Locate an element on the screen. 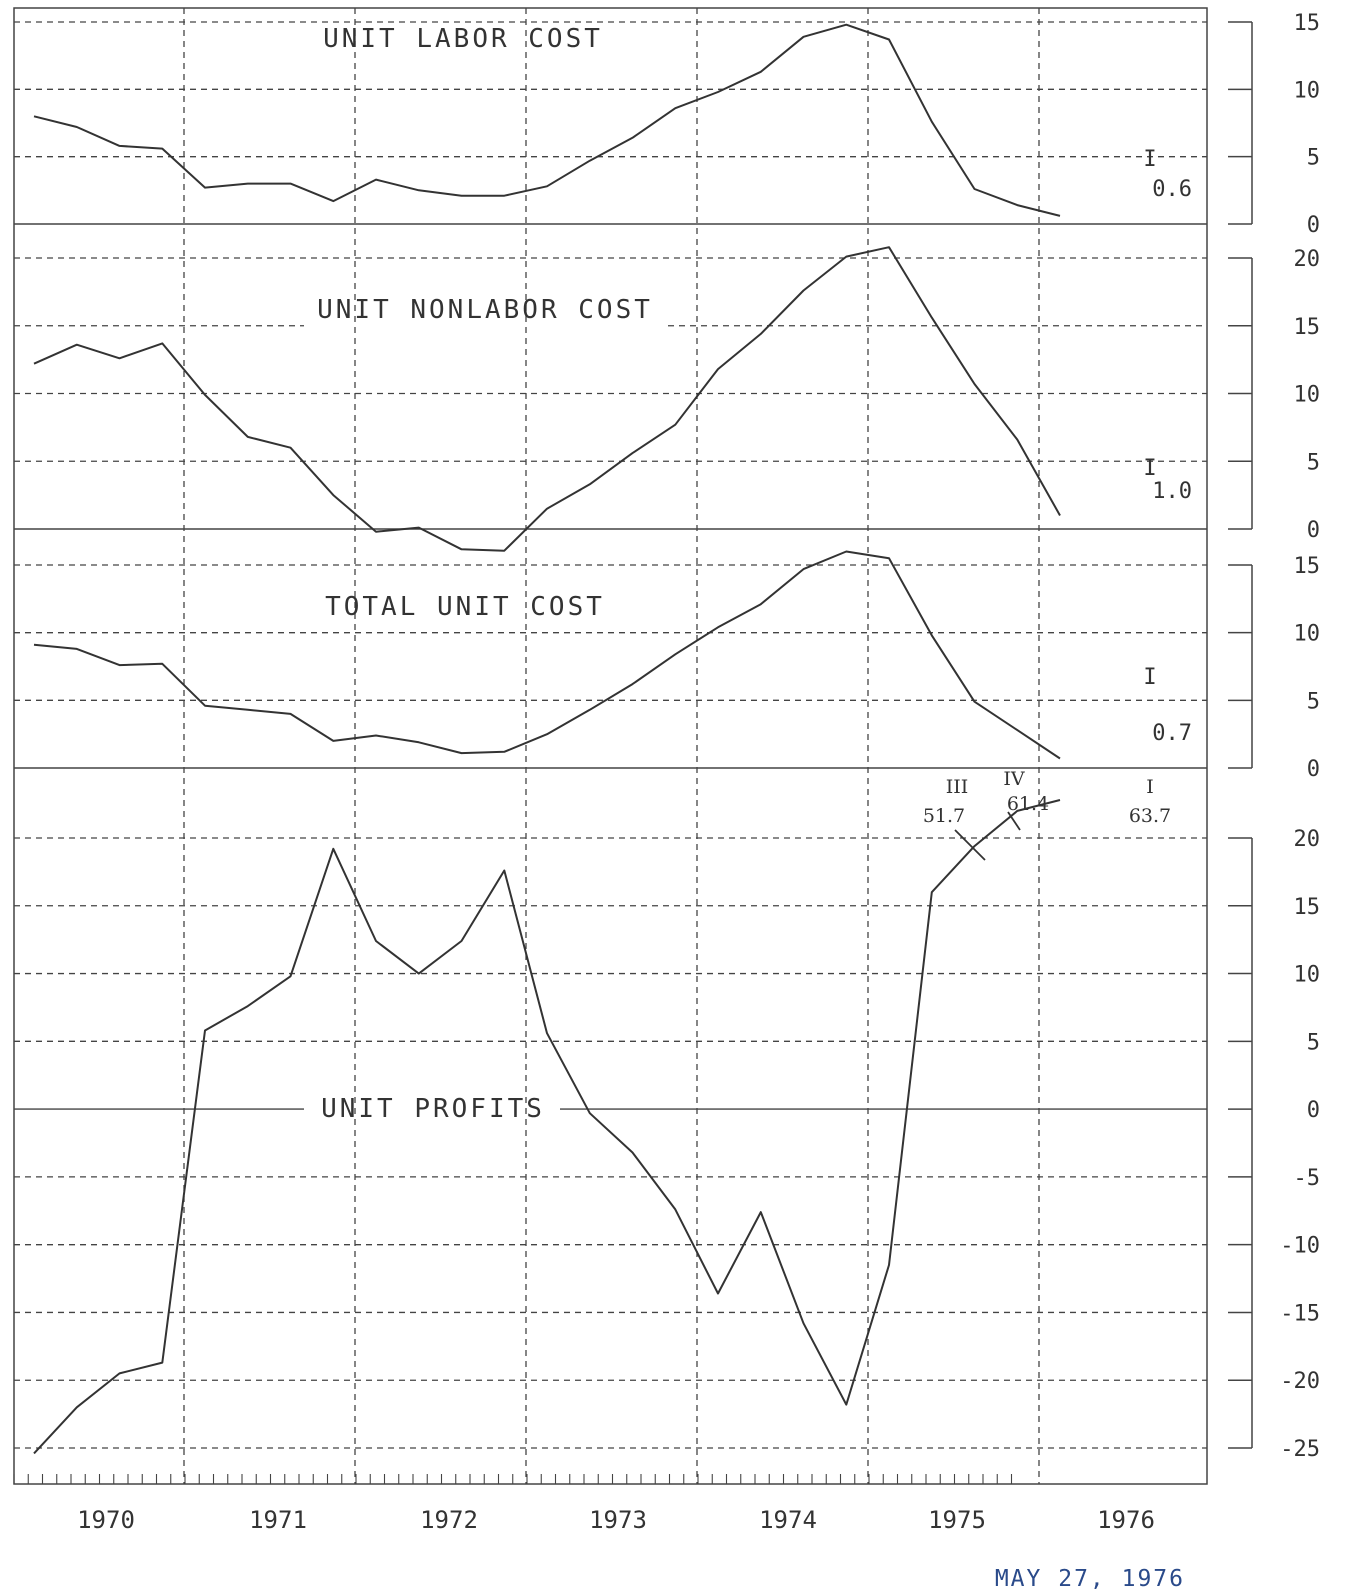 The width and height of the screenshot is (1352, 1596). latest-value-label: 1.0 is located at coordinates (1172, 491).